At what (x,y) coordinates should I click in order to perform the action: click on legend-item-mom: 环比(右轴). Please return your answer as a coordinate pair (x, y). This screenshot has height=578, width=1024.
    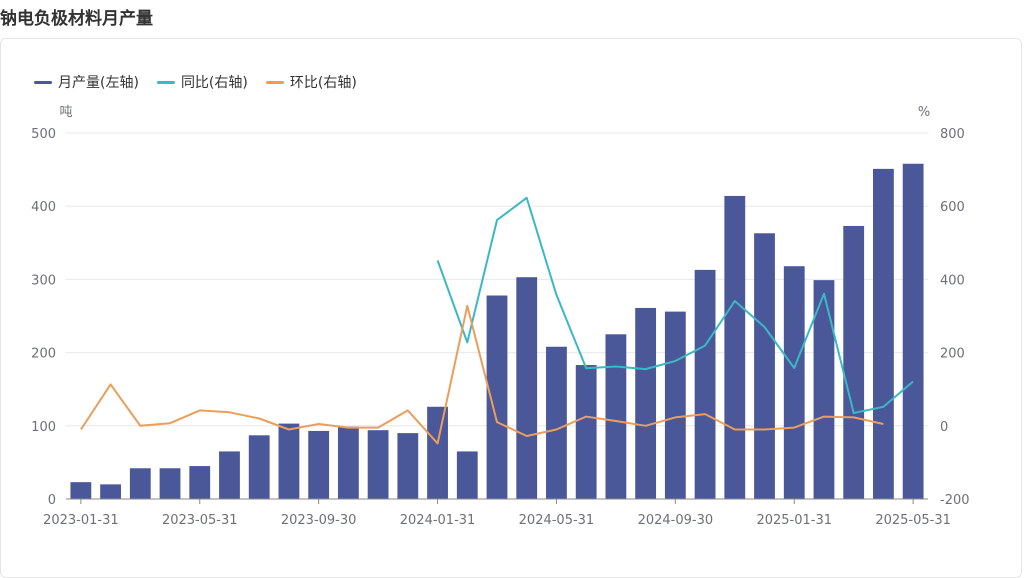
    Looking at the image, I should click on (311, 82).